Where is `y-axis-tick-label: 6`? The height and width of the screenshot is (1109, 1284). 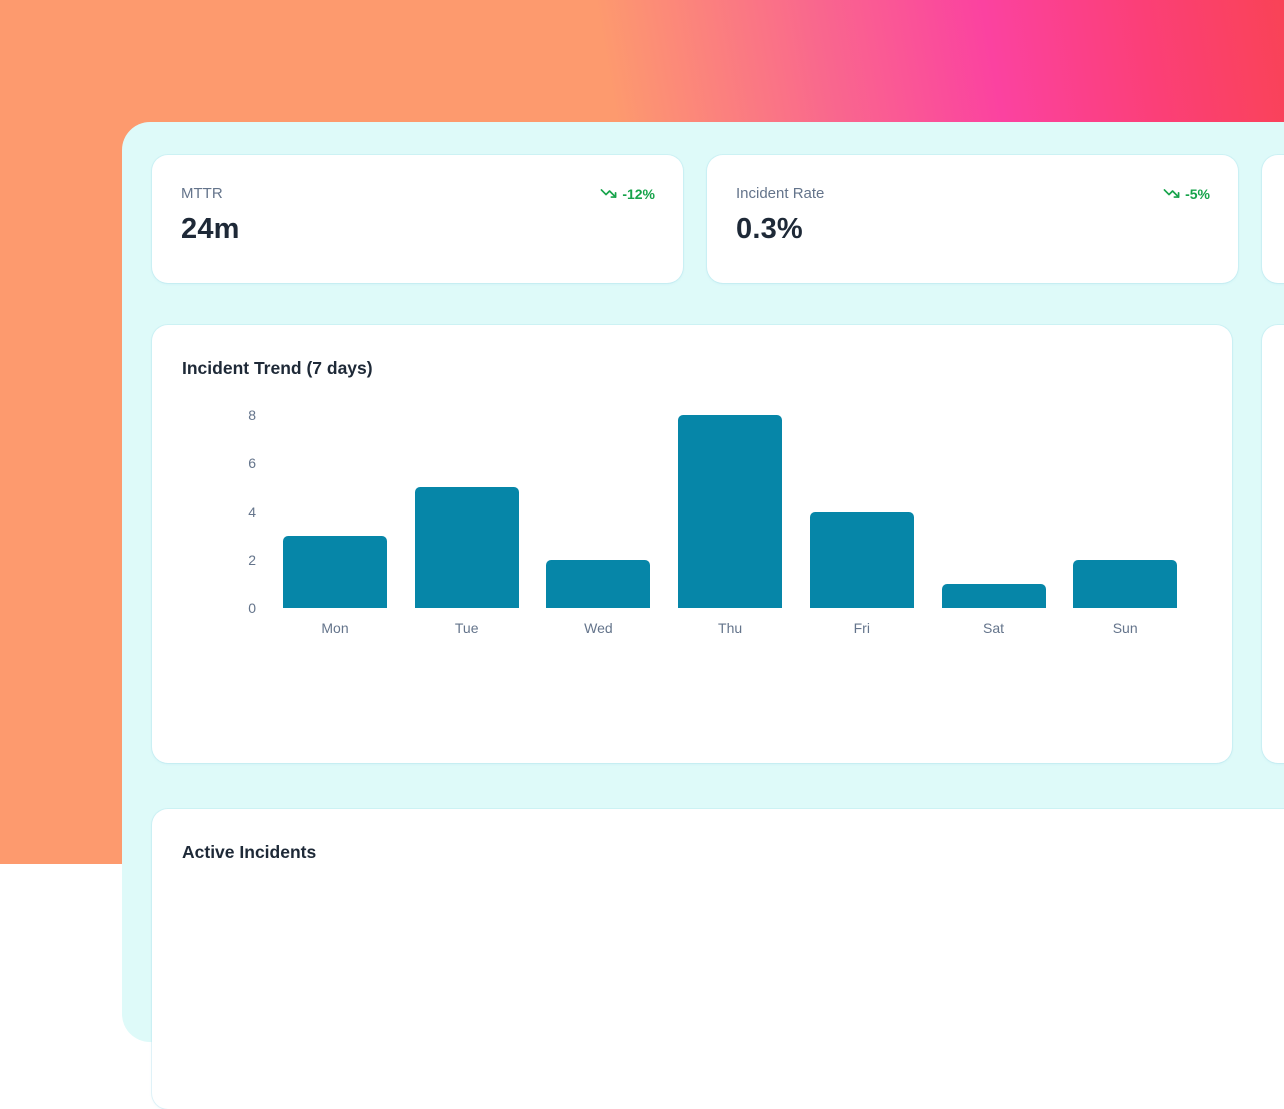 y-axis-tick-label: 6 is located at coordinates (252, 463).